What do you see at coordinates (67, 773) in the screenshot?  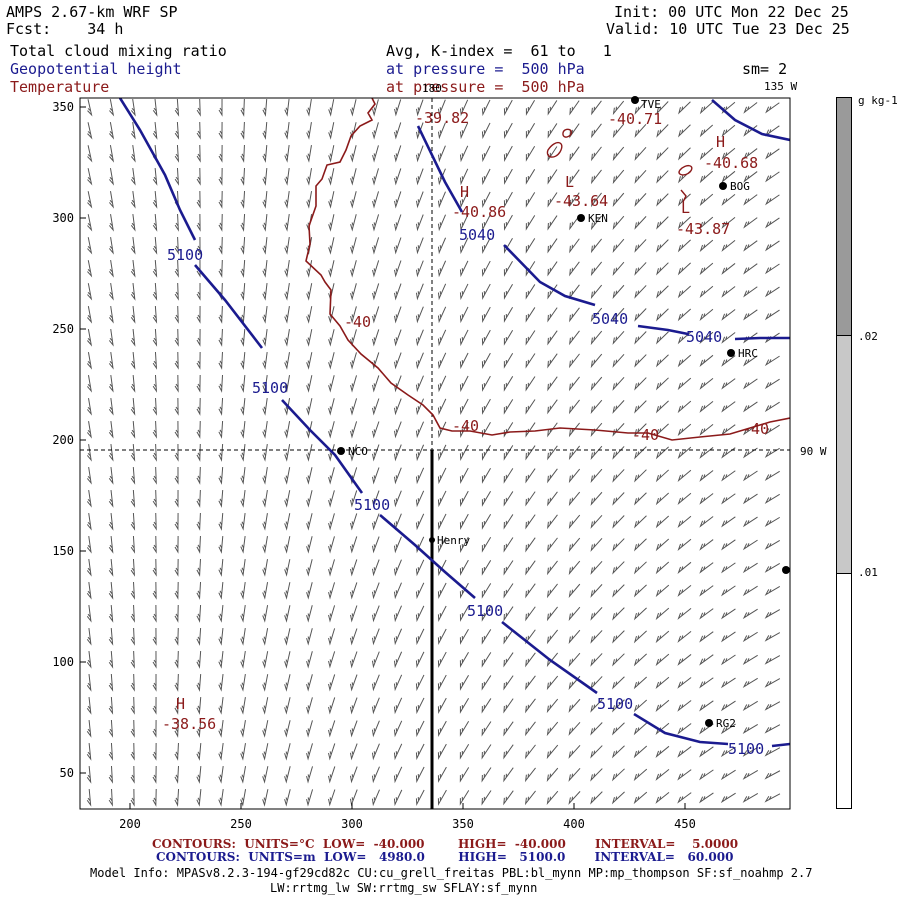 I see `y-tick-label: 50` at bounding box center [67, 773].